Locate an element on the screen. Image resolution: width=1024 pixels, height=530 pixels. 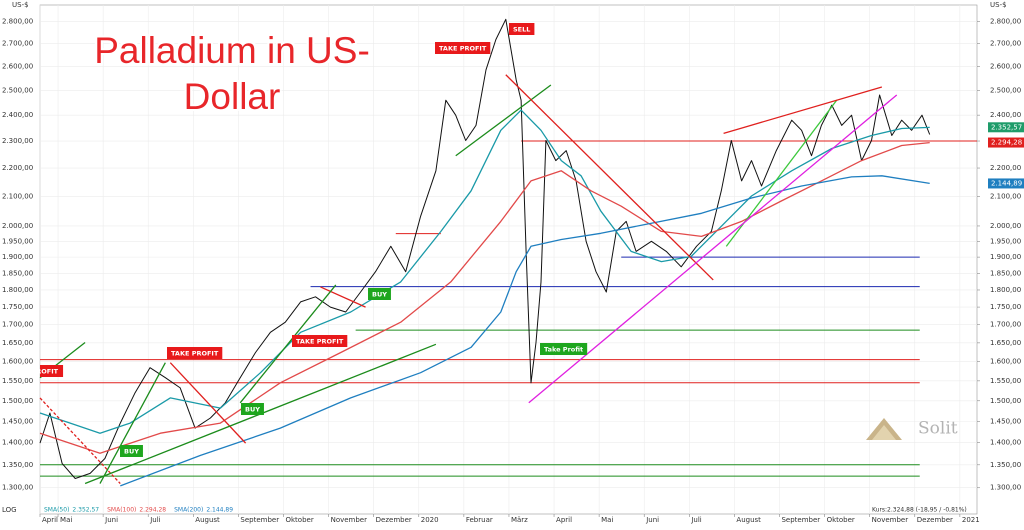
legend-name: SMA(50) is located at coordinates (56, 510).